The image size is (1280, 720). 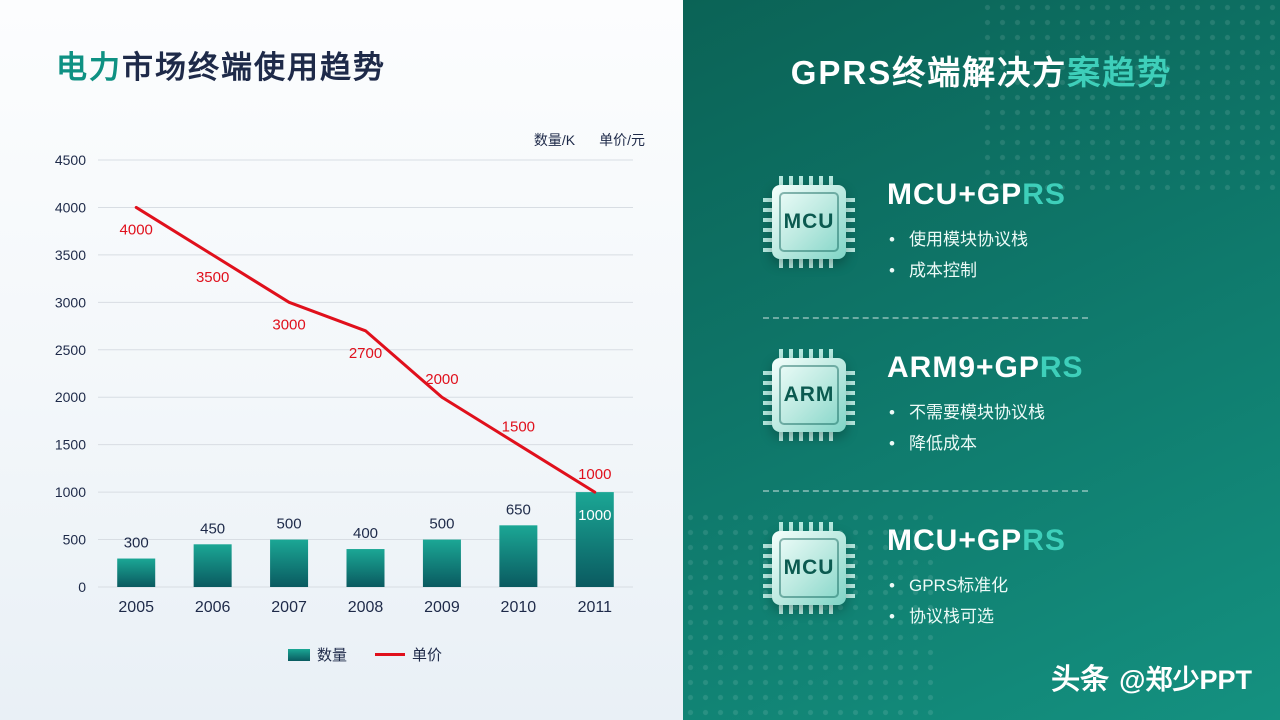 I want to click on solution-title-main: ARM9+GP, so click(x=963, y=367).